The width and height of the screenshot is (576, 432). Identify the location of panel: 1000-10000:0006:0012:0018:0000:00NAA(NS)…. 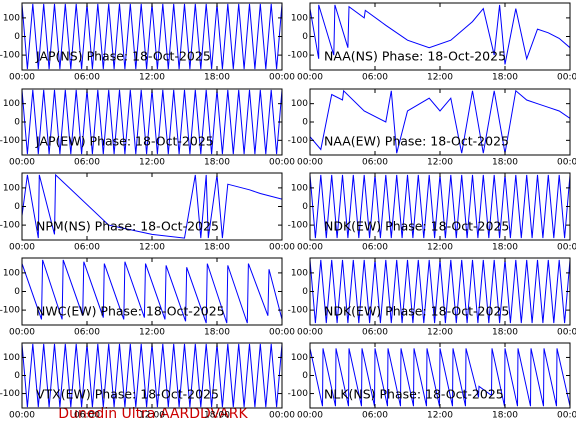
(432, 42).